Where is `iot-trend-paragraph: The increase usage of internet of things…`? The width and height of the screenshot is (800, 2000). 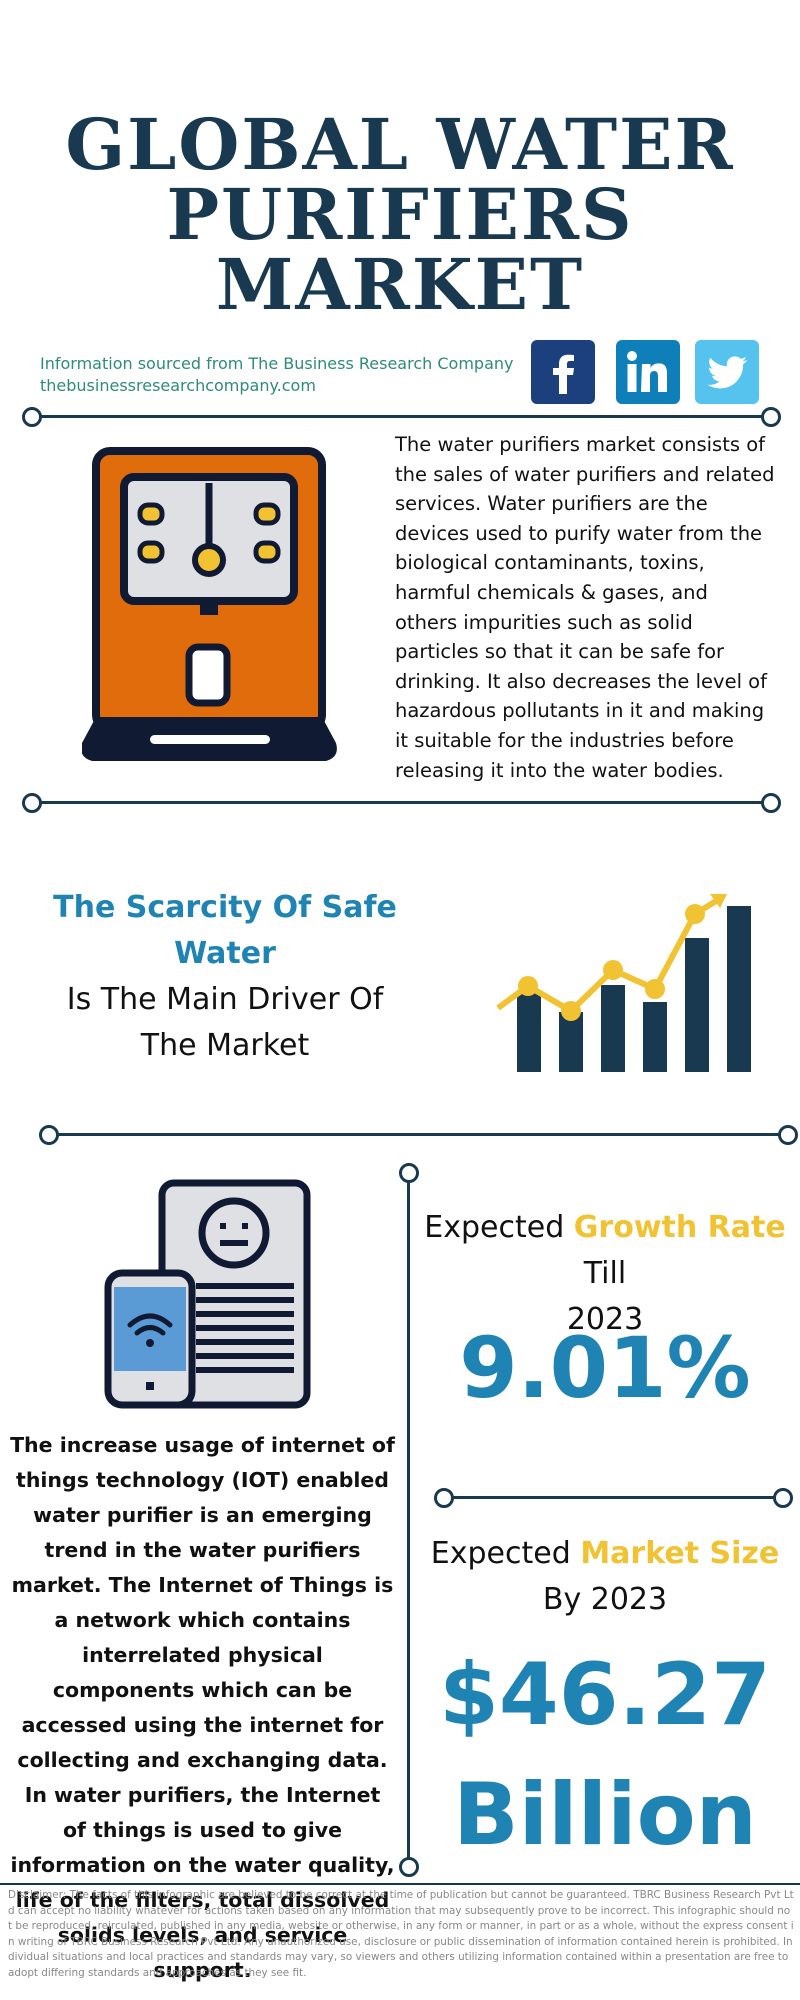
iot-trend-paragraph: The increase usage of internet of things… is located at coordinates (202, 1707).